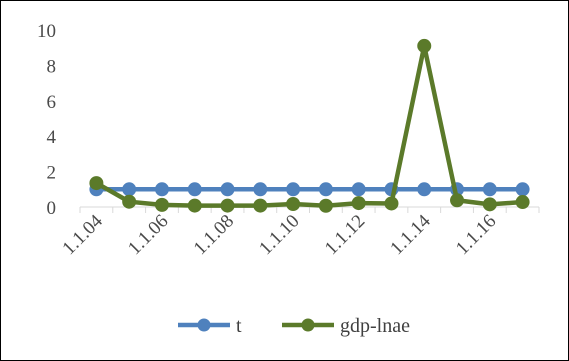  What do you see at coordinates (52, 66) in the screenshot?
I see `y-tick-label: 8` at bounding box center [52, 66].